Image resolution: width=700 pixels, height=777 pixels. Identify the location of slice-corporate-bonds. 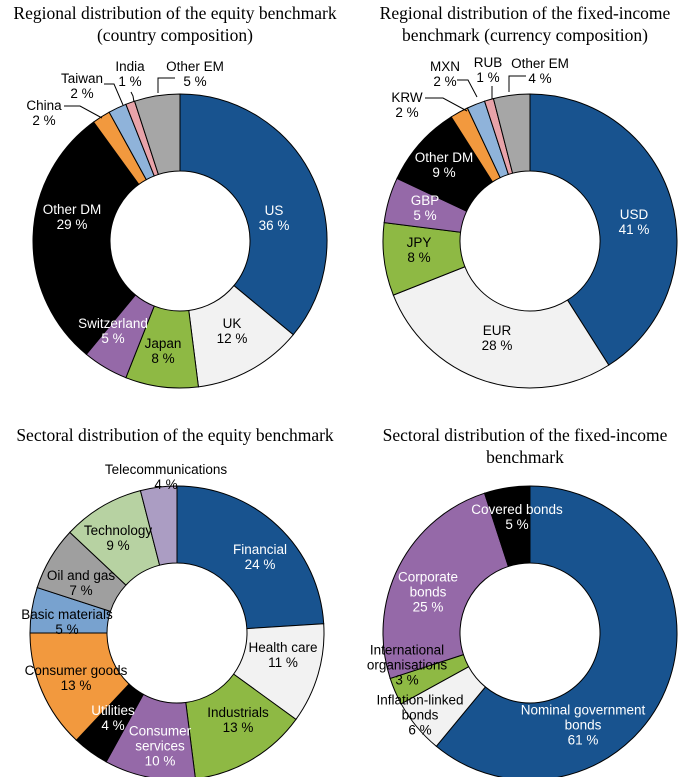
(445, 586).